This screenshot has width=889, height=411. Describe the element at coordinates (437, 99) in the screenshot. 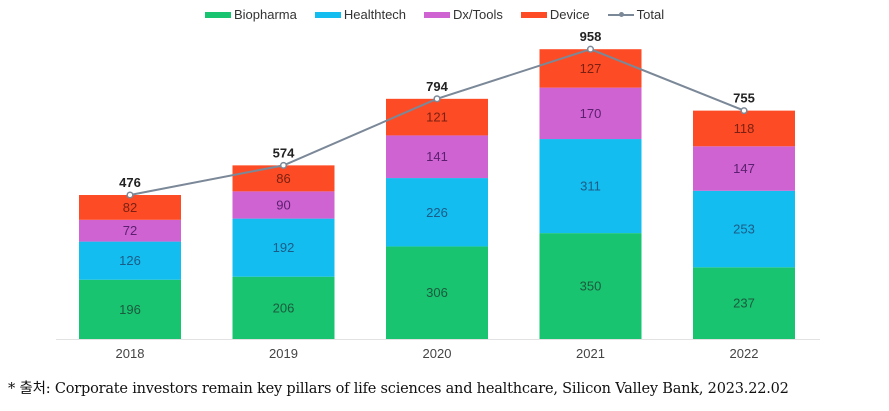

I see `total-point-2020` at that location.